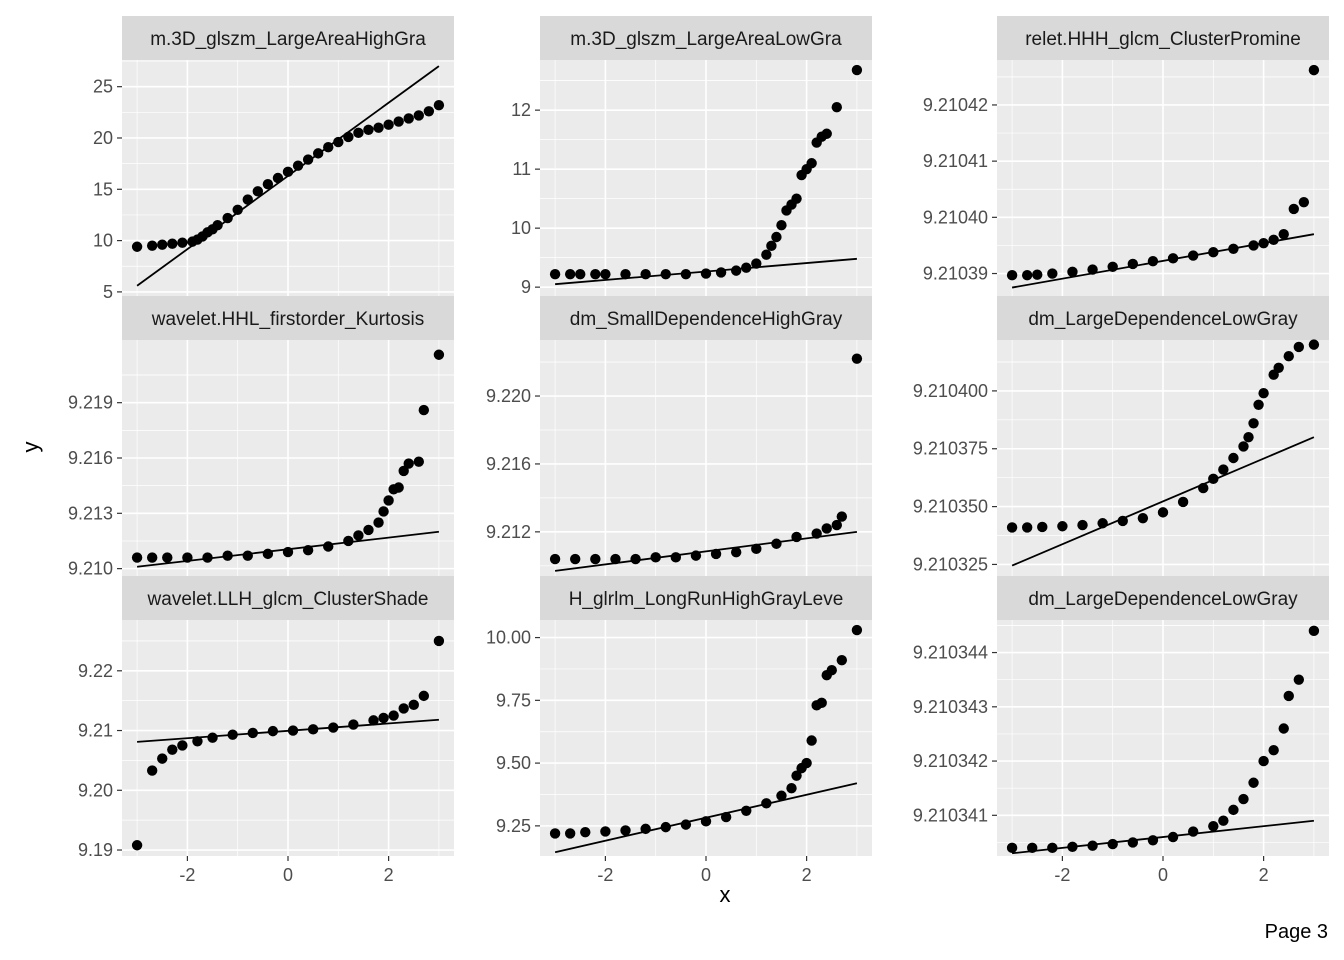 The width and height of the screenshot is (1344, 960). What do you see at coordinates (288, 875) in the screenshot?
I see `x-tick-label: 0` at bounding box center [288, 875].